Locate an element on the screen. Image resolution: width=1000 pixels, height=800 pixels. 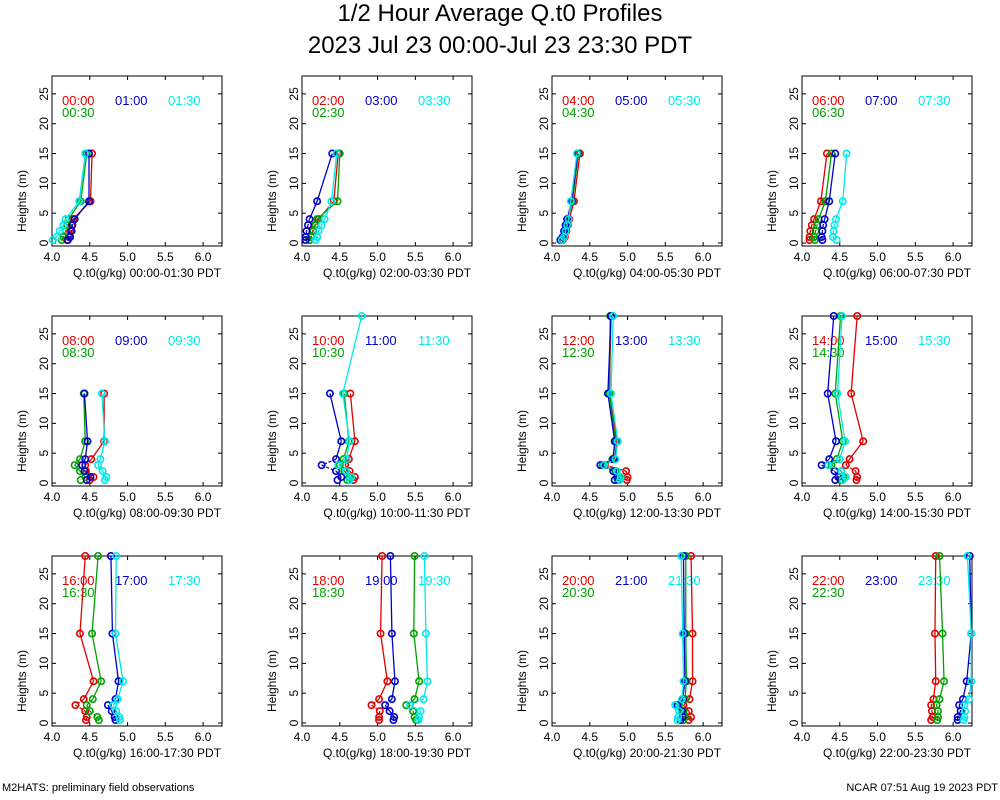
legend-label: 10:00 is located at coordinates (328, 340).